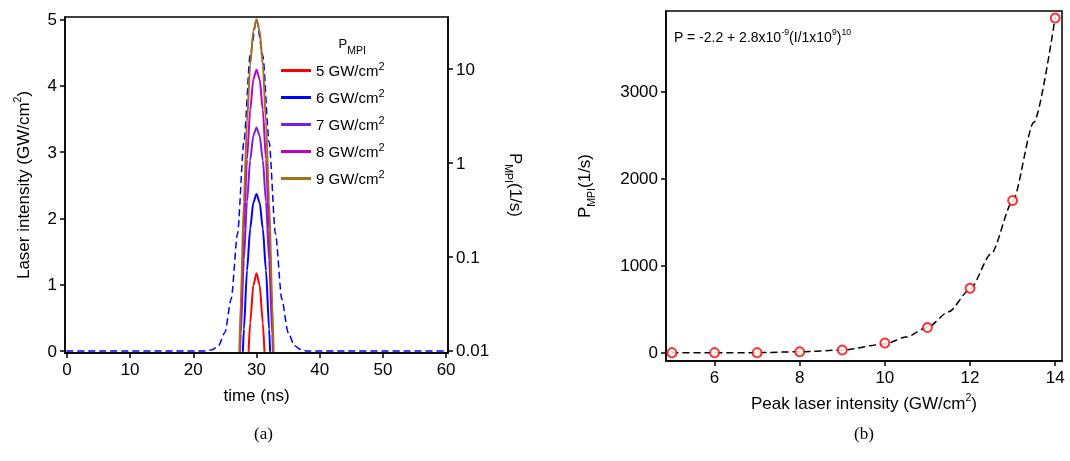 Image resolution: width=1070 pixels, height=461 pixels. Describe the element at coordinates (67, 369) in the screenshot. I see `x-tick-label: 0` at that location.